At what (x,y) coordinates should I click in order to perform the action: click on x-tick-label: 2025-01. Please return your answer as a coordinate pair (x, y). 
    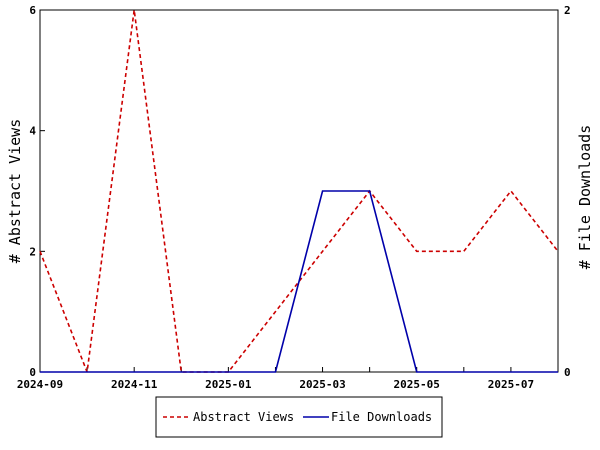
    Looking at the image, I should click on (228, 384).